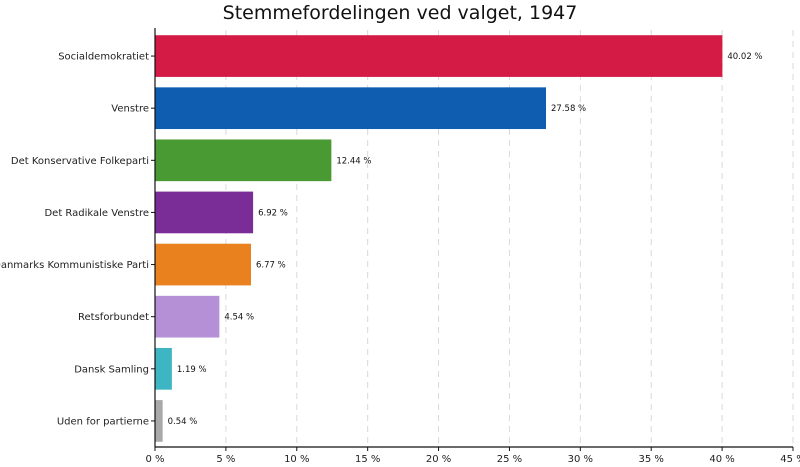 The height and width of the screenshot is (467, 800). Describe the element at coordinates (183, 422) in the screenshot. I see `data-label: 0.54 %` at that location.